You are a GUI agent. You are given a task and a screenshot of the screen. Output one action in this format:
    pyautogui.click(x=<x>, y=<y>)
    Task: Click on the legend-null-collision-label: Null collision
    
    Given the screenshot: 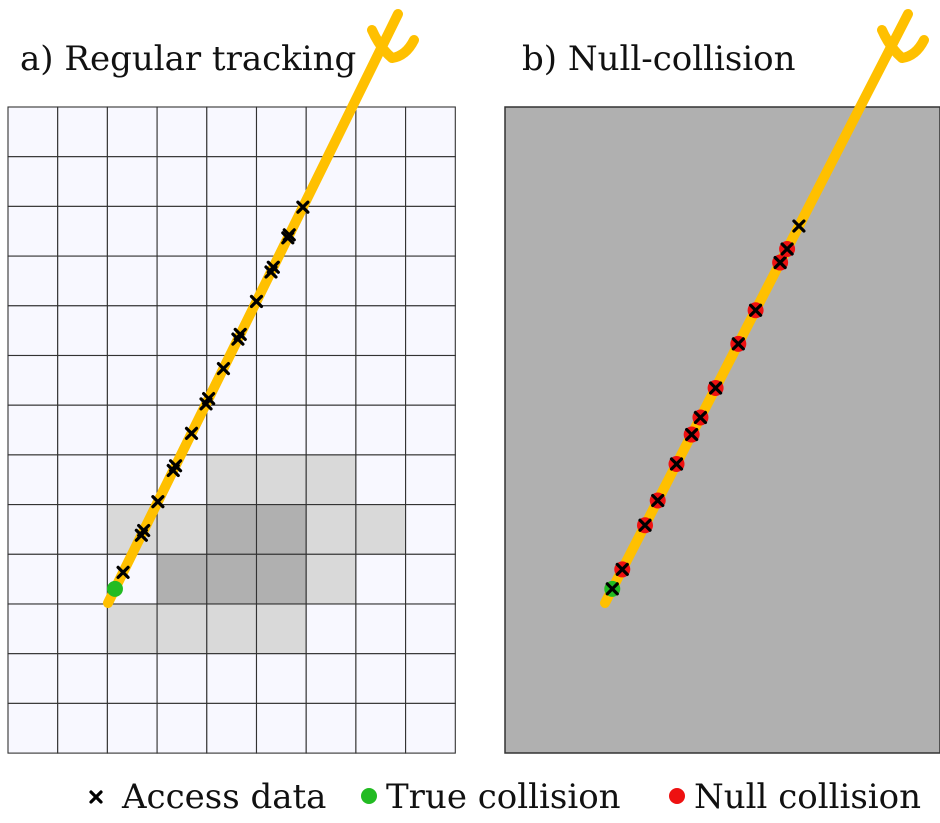 What is the action you would take?
    pyautogui.click(x=807, y=797)
    